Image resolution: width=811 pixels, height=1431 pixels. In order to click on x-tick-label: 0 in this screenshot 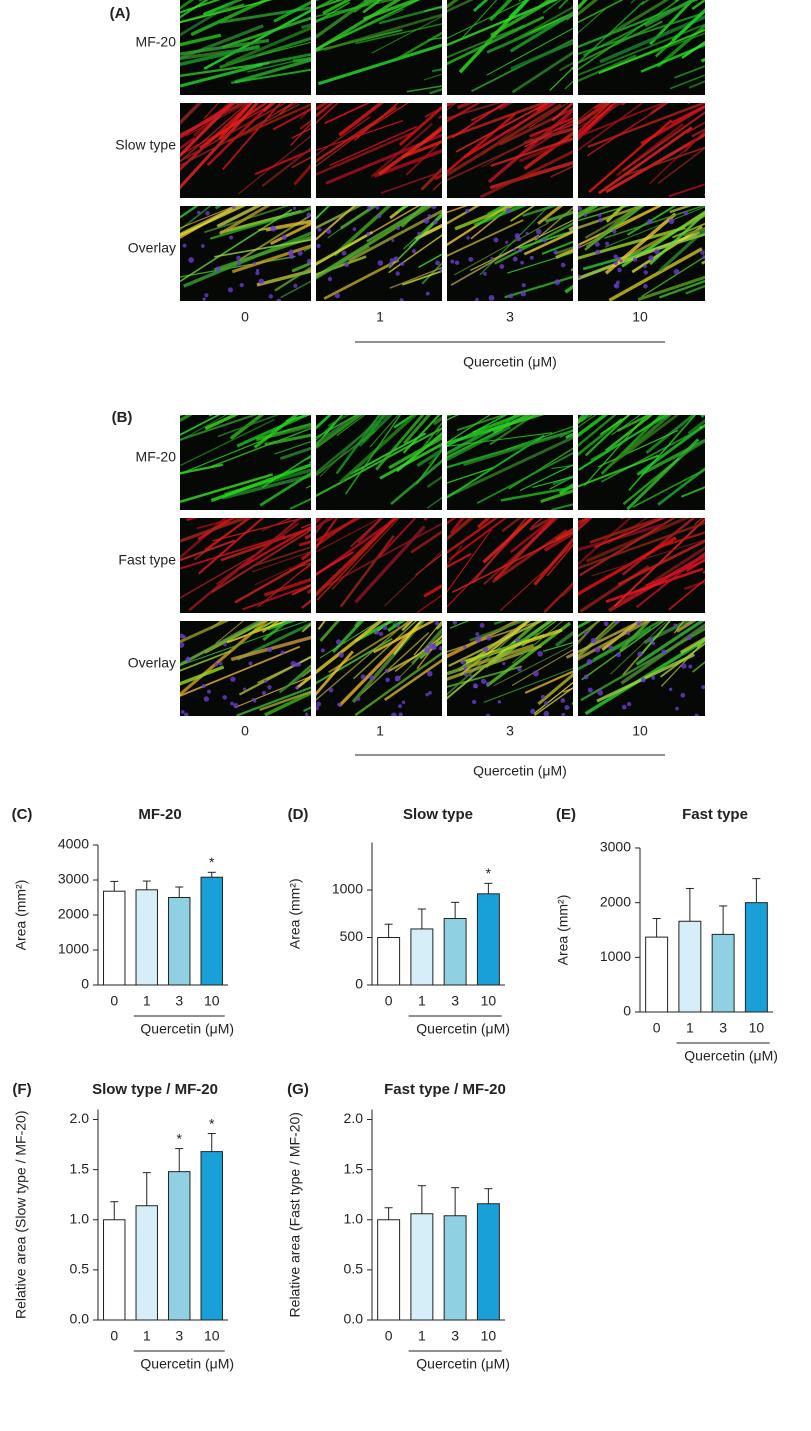, I will do `click(389, 1336)`.